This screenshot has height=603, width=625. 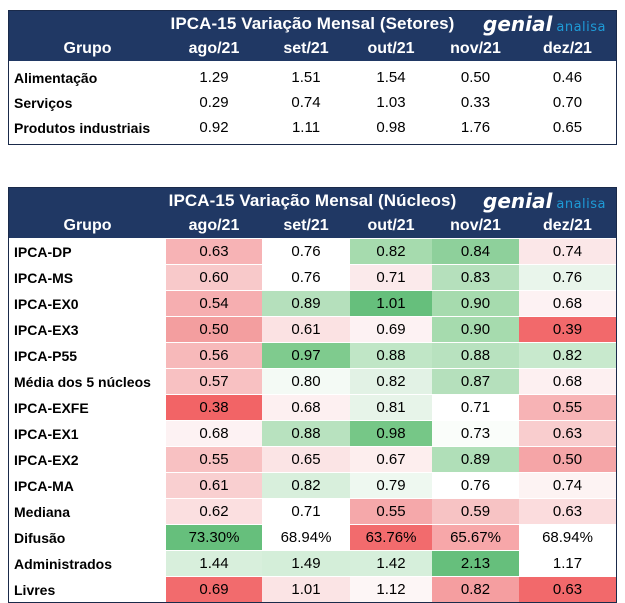 What do you see at coordinates (475, 381) in the screenshot?
I see `table-cell: 0.87` at bounding box center [475, 381].